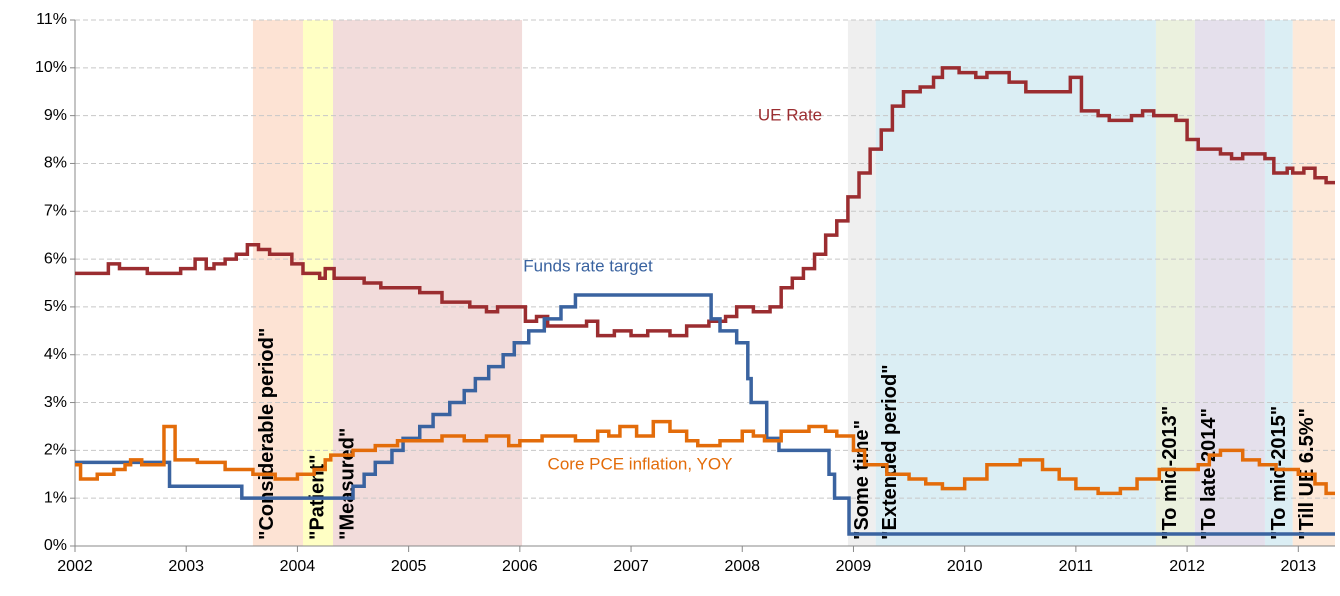  Describe the element at coordinates (790, 114) in the screenshot. I see `series-label: UE Rate` at that location.